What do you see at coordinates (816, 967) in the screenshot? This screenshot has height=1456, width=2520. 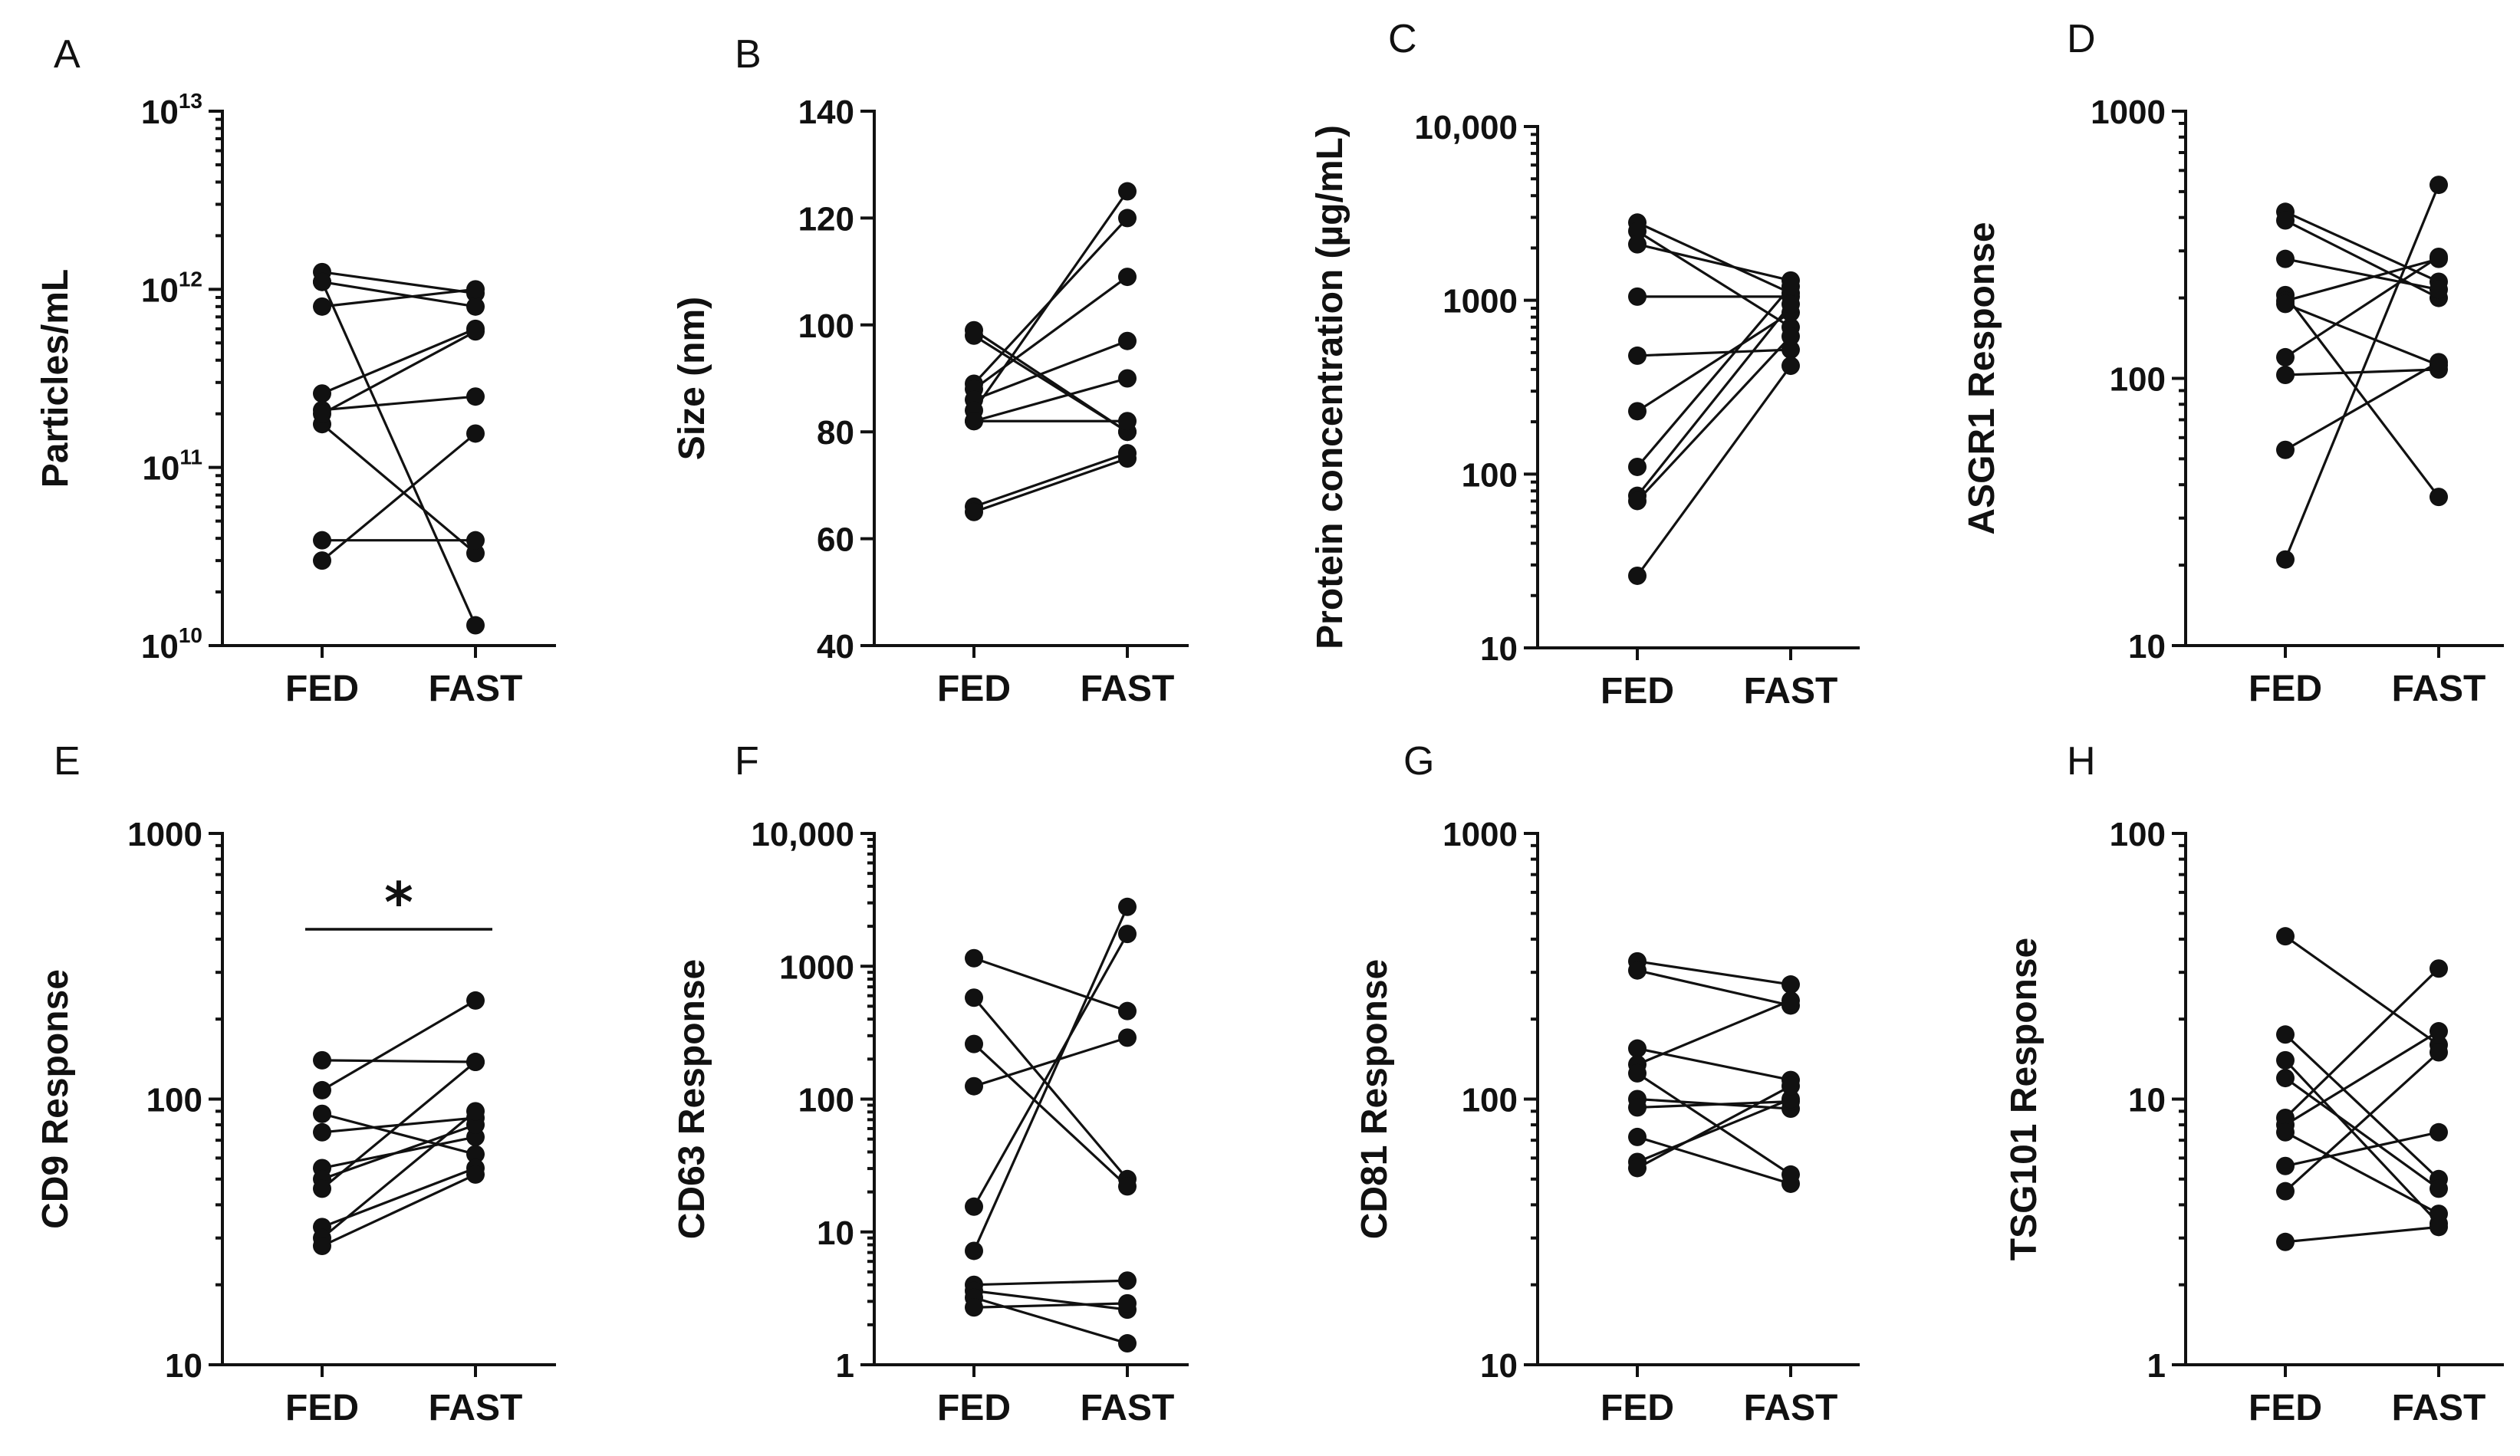 I see `y-tick-label: 1000` at bounding box center [816, 967].